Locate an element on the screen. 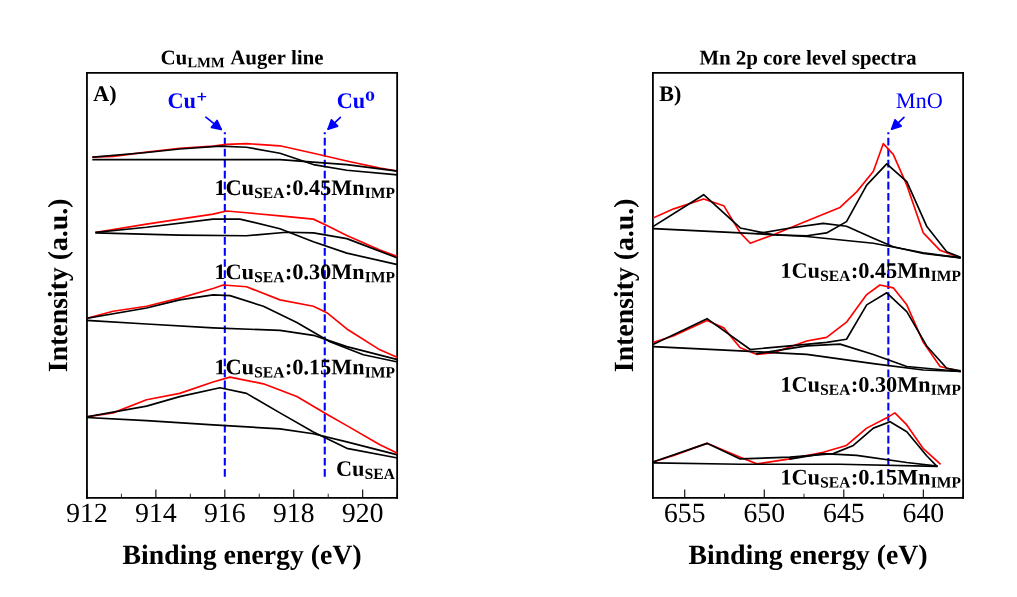 Image resolution: width=1017 pixels, height=597 pixels. annotation: Cu$_{SEA}$ is located at coordinates (366, 470).